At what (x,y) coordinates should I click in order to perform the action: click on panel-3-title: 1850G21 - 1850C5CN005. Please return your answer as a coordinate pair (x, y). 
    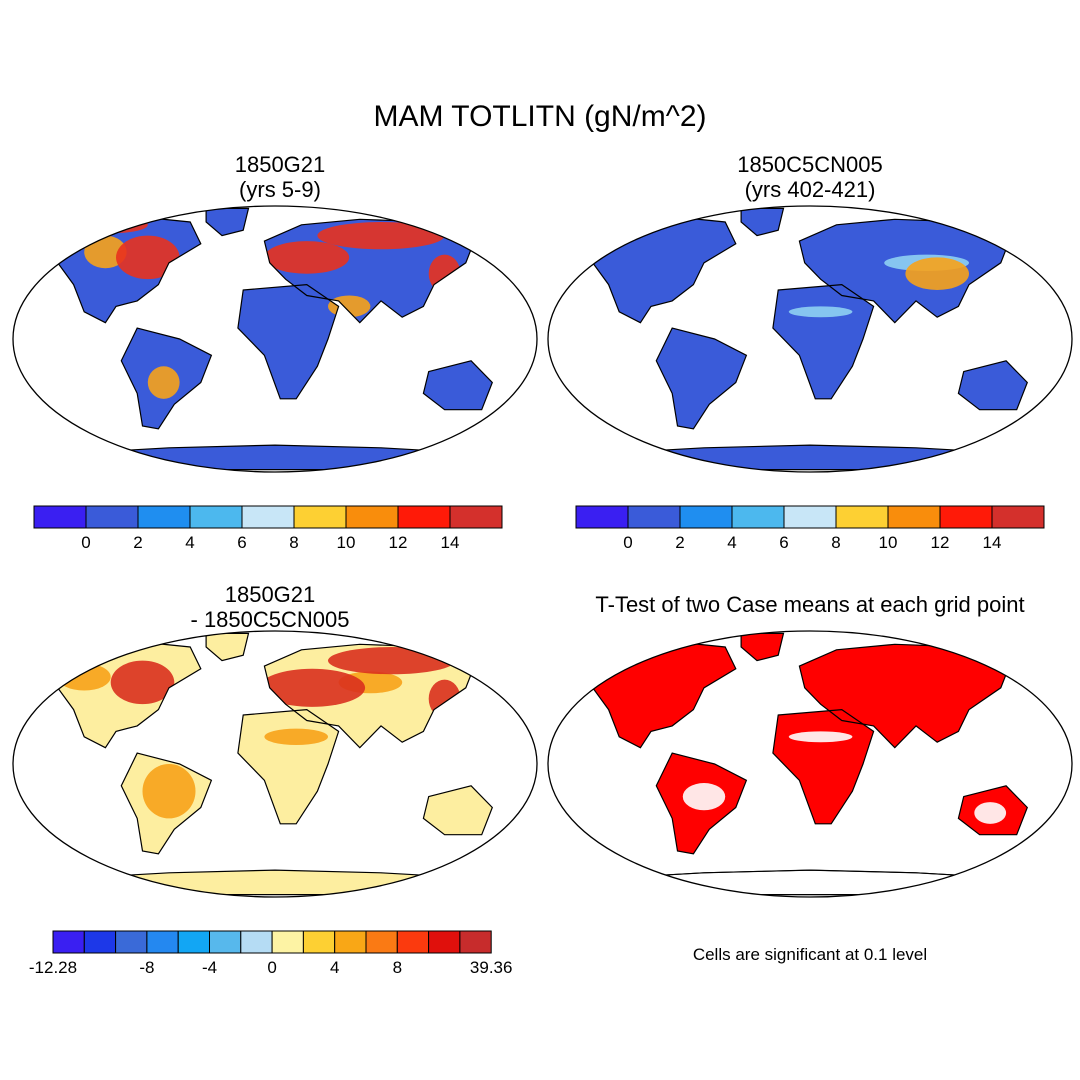
    Looking at the image, I should click on (270, 607).